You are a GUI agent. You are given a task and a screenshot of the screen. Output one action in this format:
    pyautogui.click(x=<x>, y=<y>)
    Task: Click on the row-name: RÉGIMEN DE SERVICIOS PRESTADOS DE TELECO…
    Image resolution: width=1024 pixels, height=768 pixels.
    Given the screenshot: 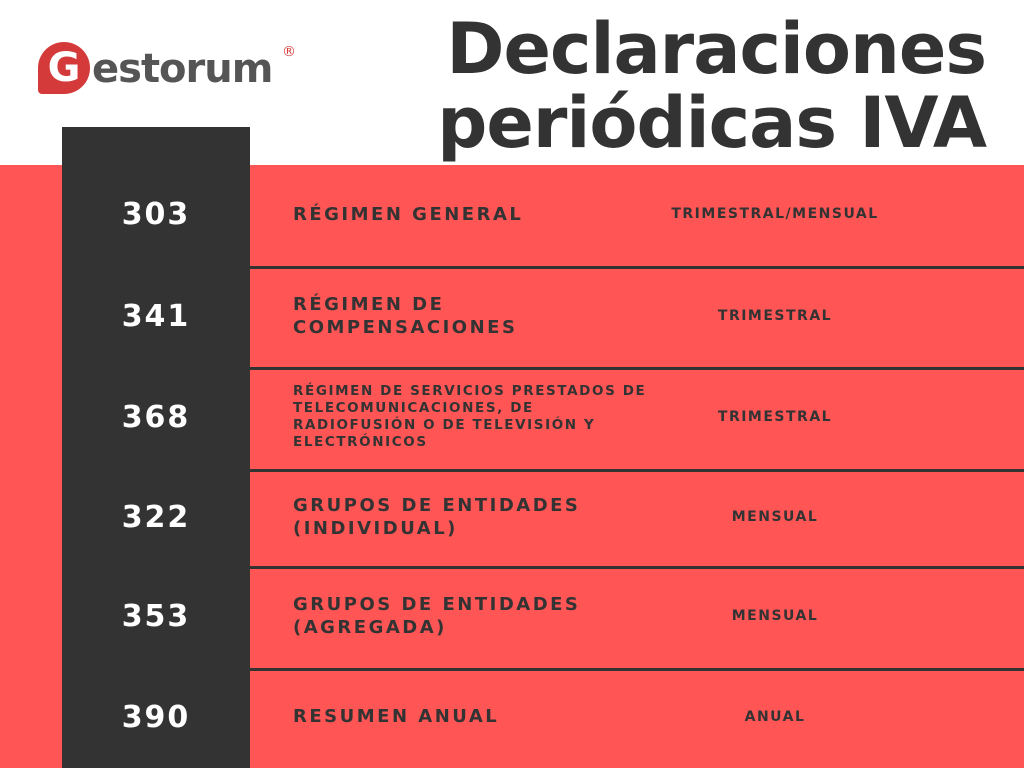 What is the action you would take?
    pyautogui.click(x=470, y=416)
    